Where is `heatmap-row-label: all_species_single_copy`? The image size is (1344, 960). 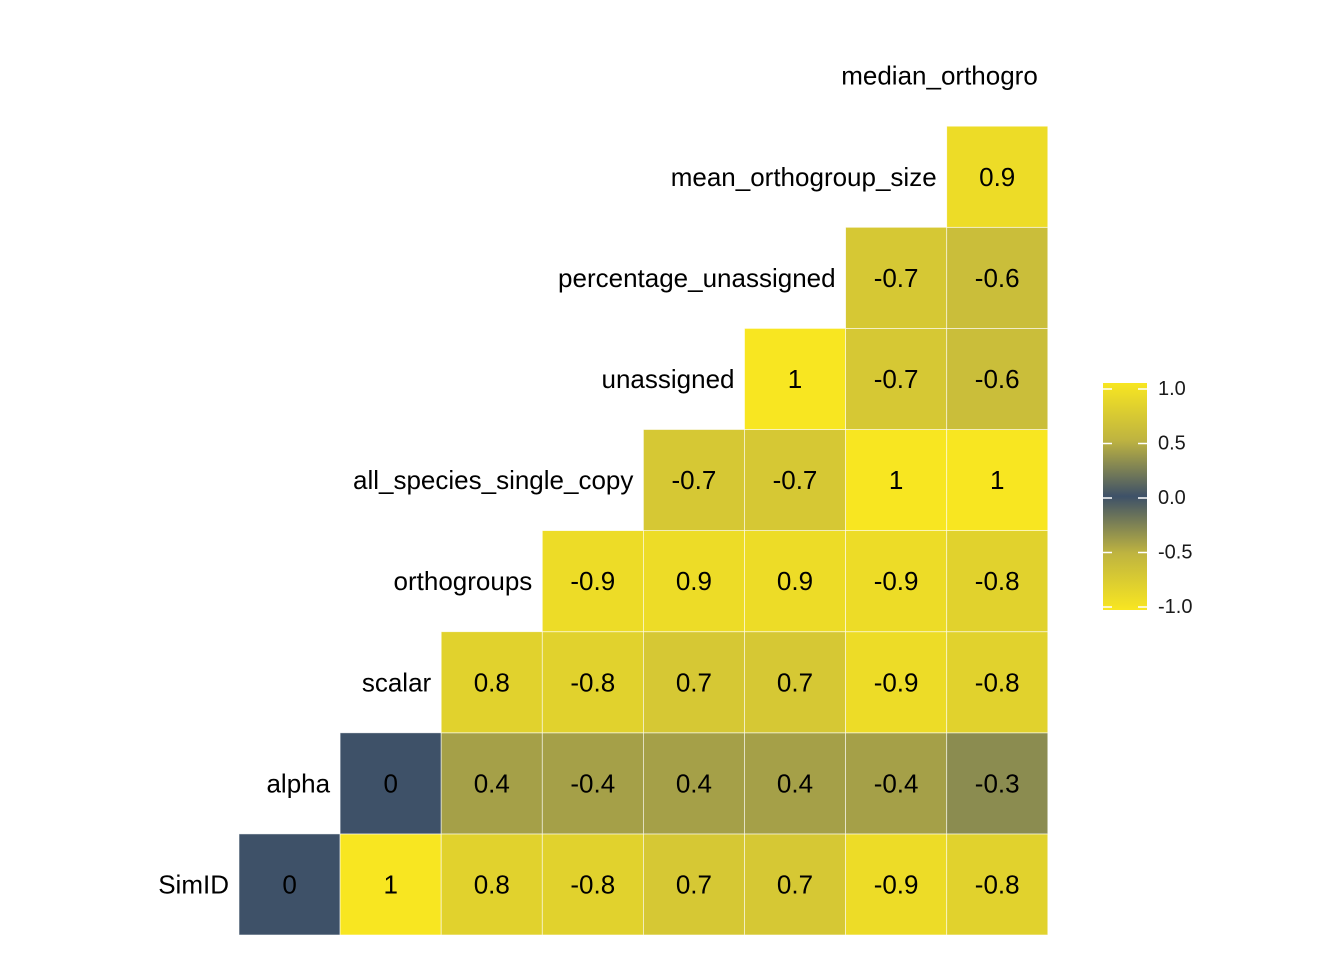
heatmap-row-label: all_species_single_copy is located at coordinates (493, 480).